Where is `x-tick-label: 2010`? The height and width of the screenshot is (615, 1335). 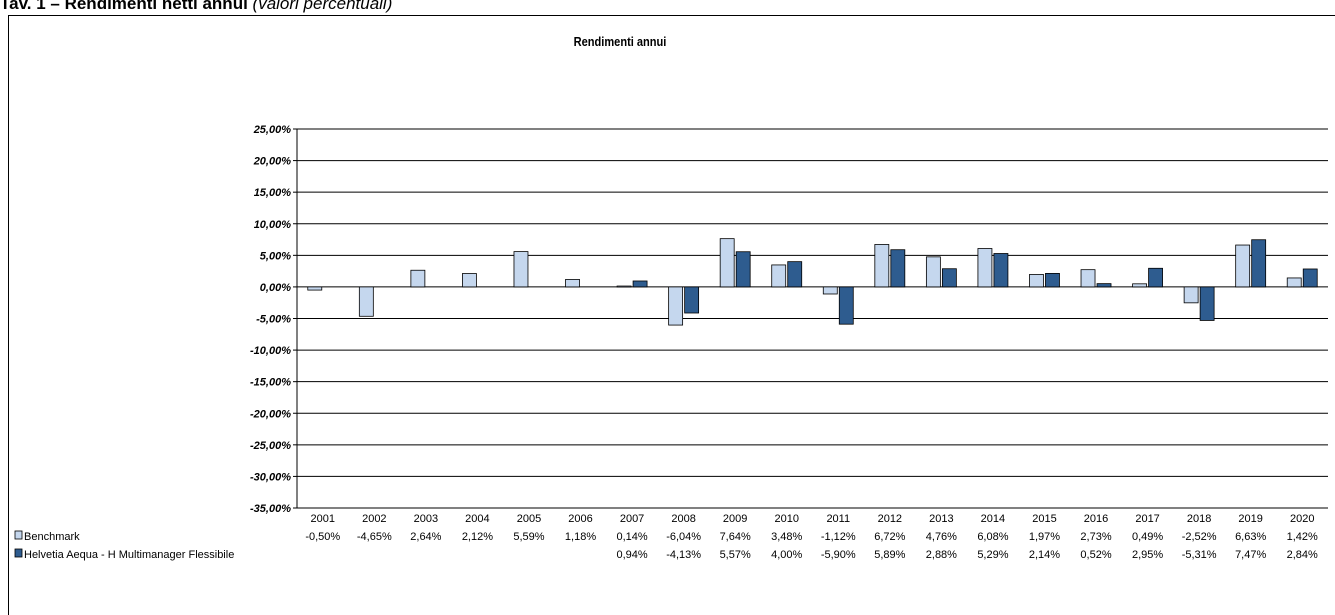 x-tick-label: 2010 is located at coordinates (786, 519).